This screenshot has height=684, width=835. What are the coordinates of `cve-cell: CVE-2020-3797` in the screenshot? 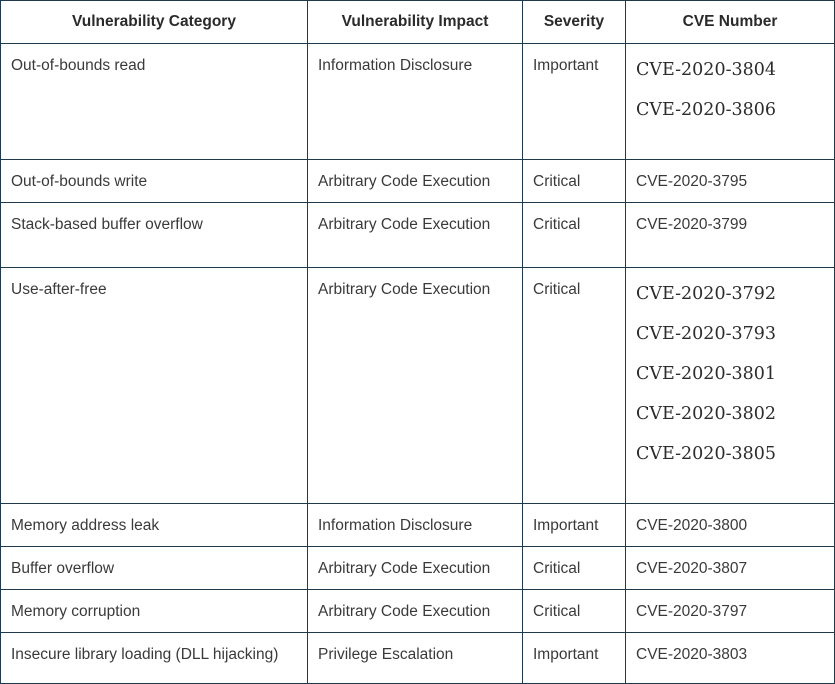 It's located at (730, 611).